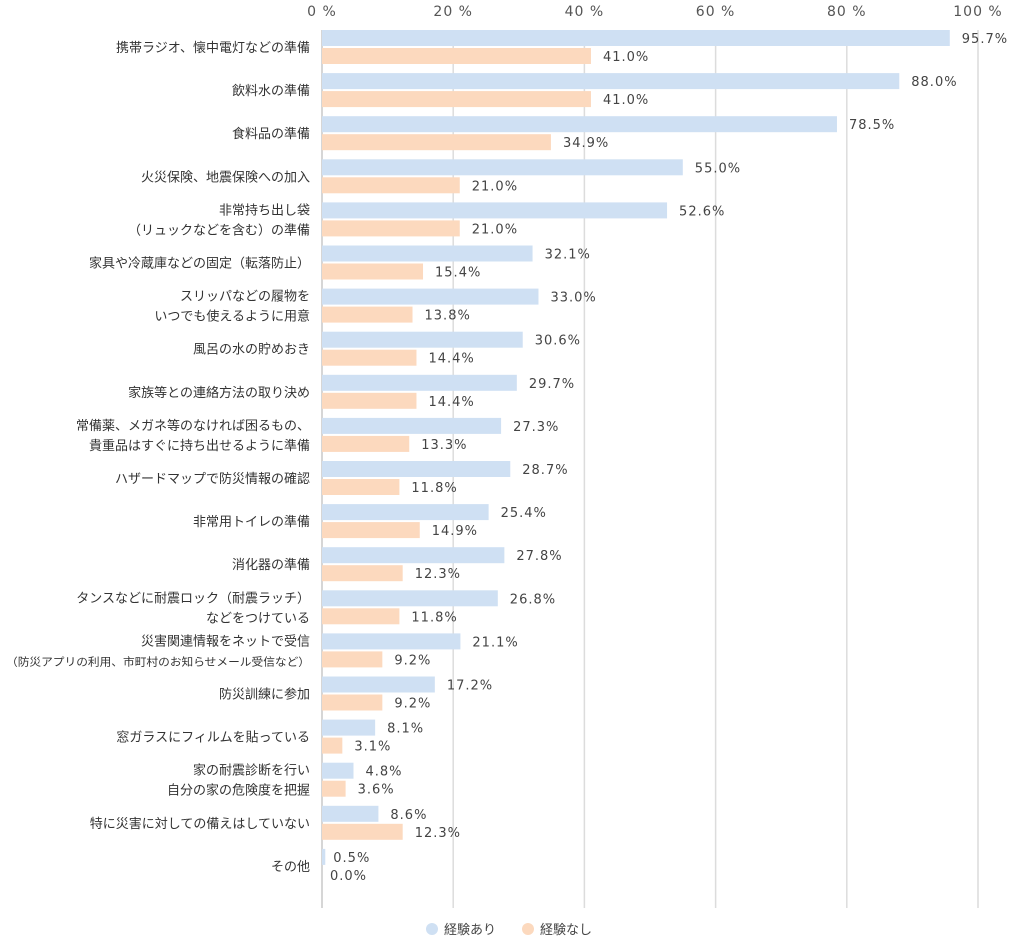  What do you see at coordinates (536, 427) in the screenshot?
I see `value-label-experienced-9: 27.3%` at bounding box center [536, 427].